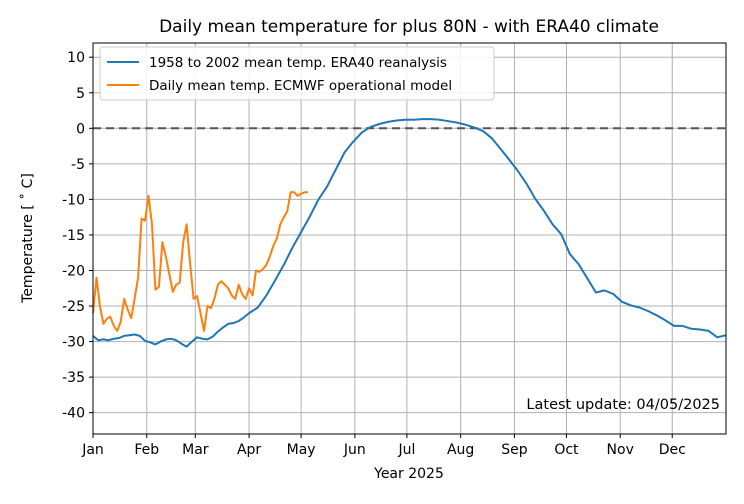 The image size is (744, 504). Describe the element at coordinates (623, 405) in the screenshot. I see `latest-update-annotation: Latest update: 04/05/2025` at that location.